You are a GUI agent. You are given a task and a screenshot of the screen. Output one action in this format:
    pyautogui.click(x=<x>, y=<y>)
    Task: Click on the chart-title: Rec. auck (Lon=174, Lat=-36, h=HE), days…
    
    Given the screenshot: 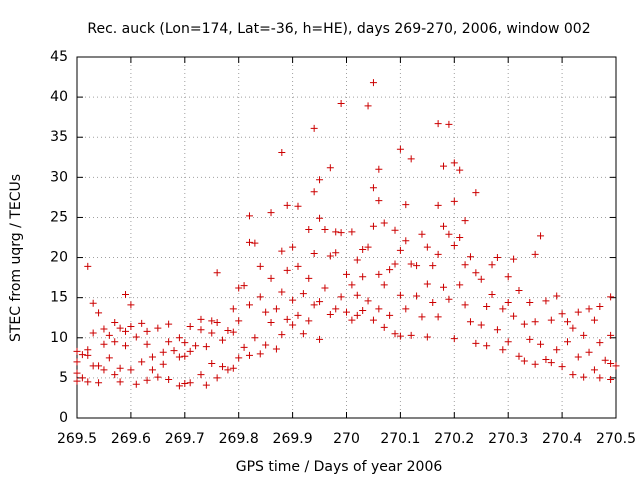 What is the action you would take?
    pyautogui.click(x=338, y=29)
    